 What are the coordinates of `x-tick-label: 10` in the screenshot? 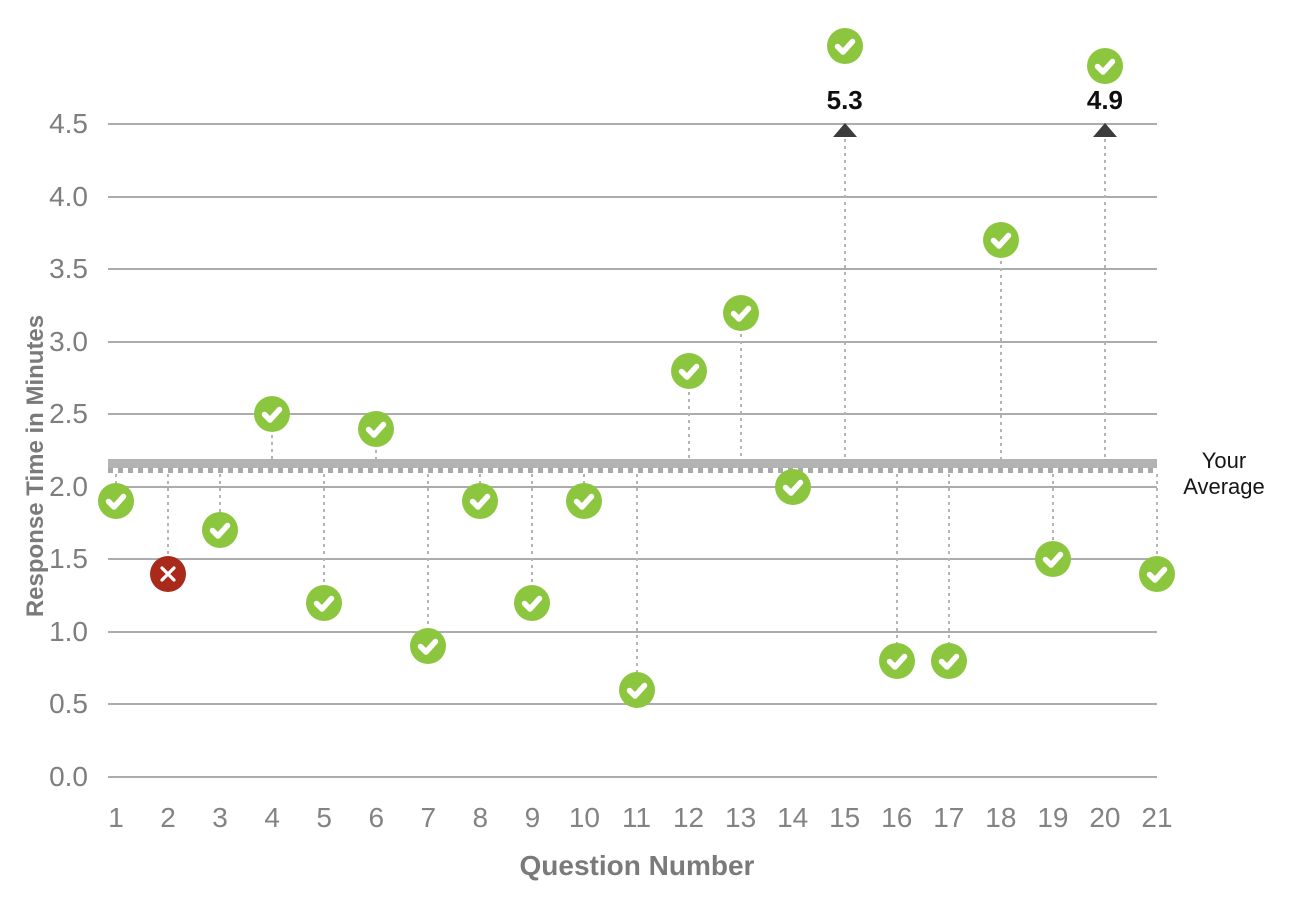 It's located at (584, 817).